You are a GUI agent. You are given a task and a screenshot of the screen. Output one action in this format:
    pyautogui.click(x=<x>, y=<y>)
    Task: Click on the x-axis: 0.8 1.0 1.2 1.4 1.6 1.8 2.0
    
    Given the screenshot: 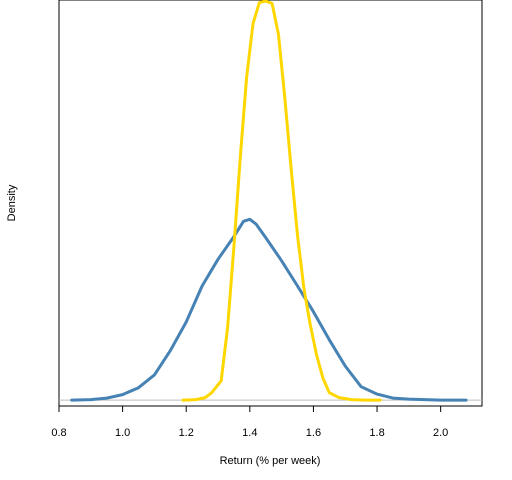 What is the action you would take?
    pyautogui.click(x=249, y=422)
    